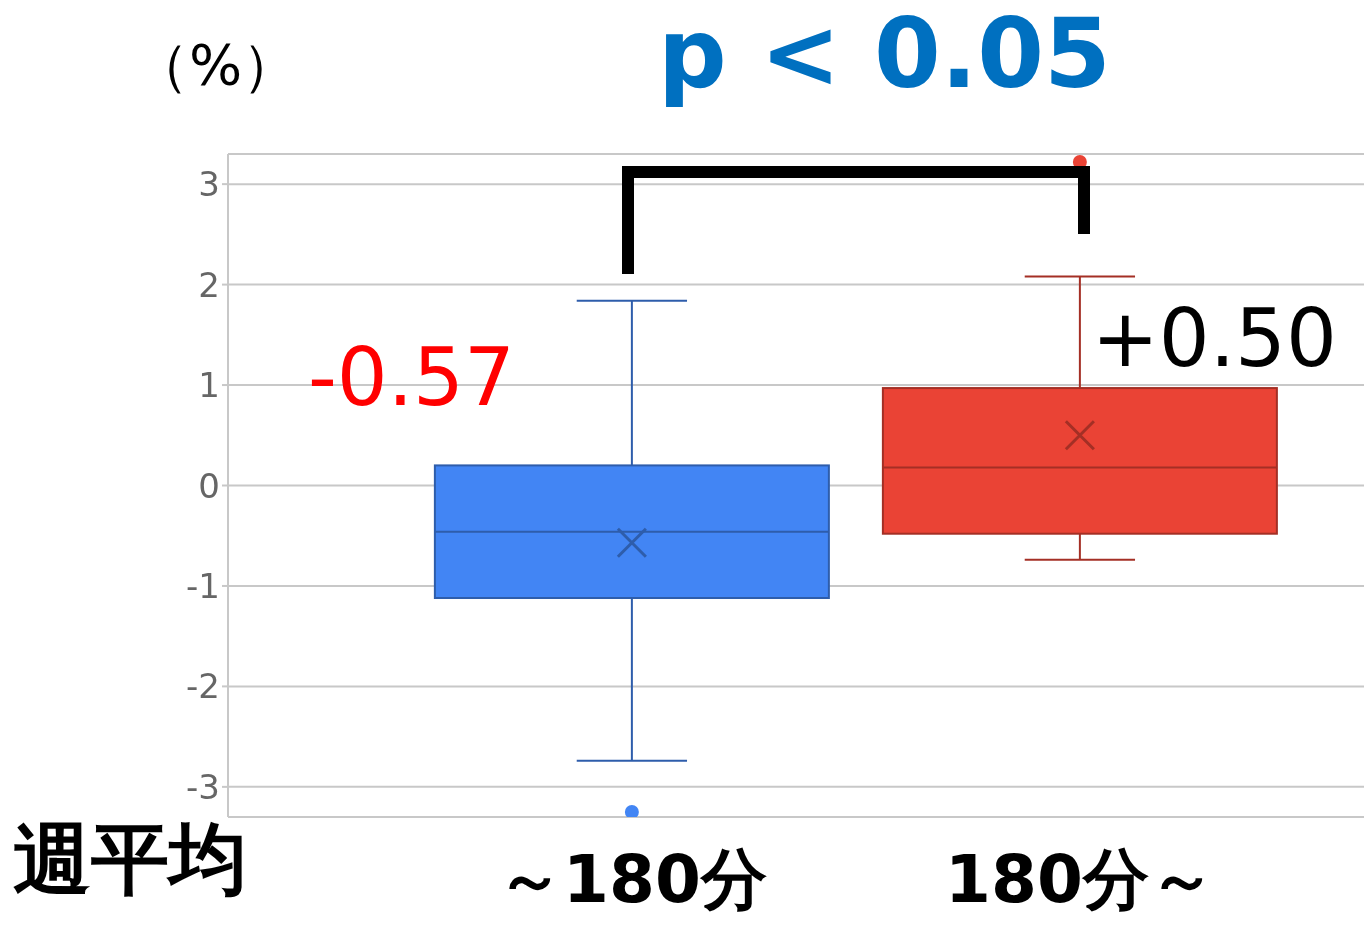 The image size is (1372, 926). Describe the element at coordinates (203, 786) in the screenshot. I see `y-tick-label: -3` at that location.